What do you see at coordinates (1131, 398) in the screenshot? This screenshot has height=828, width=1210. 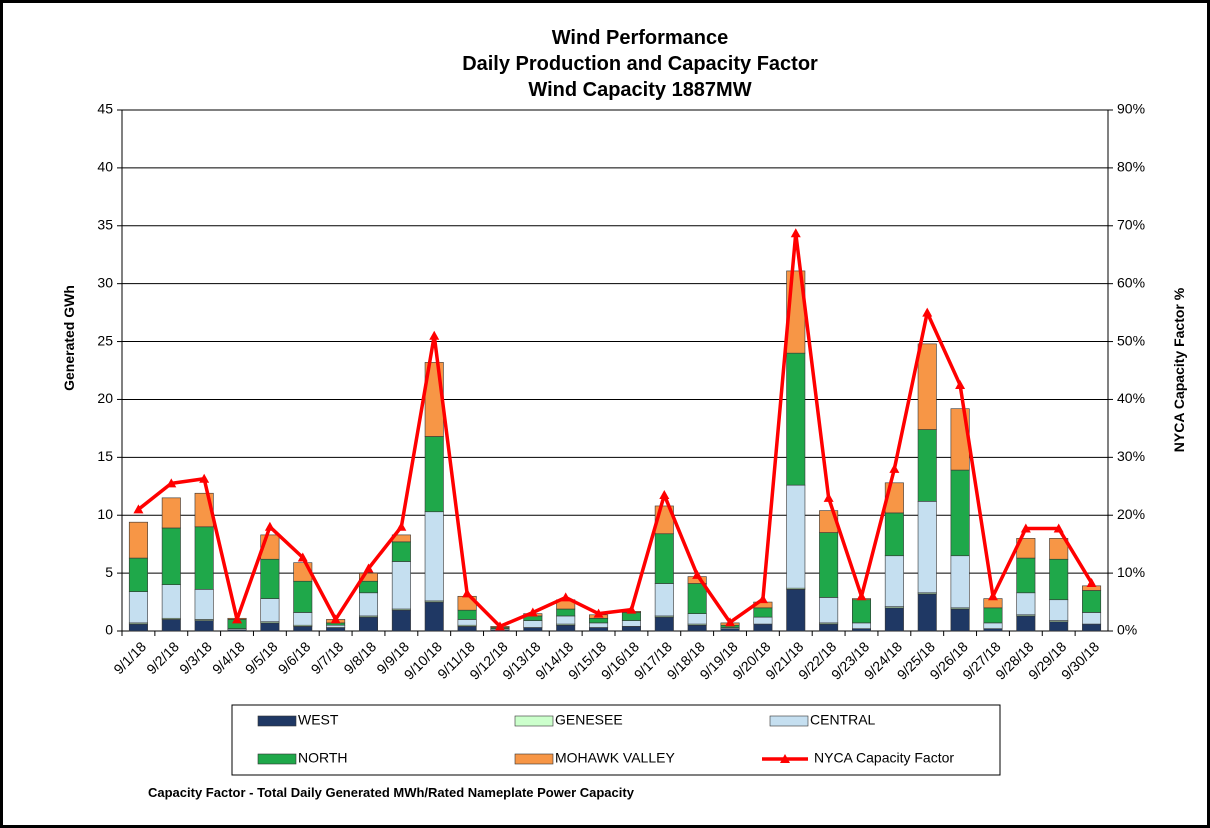 I see `y2-tick-label: 40%` at bounding box center [1131, 398].